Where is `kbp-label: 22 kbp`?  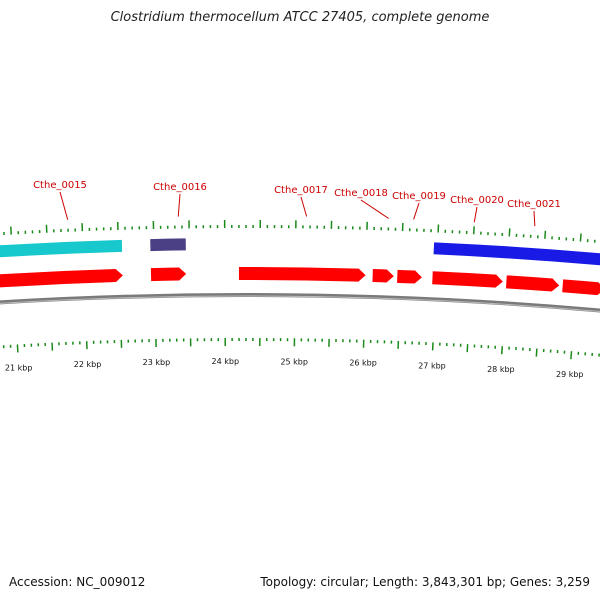 kbp-label: 22 kbp is located at coordinates (88, 364).